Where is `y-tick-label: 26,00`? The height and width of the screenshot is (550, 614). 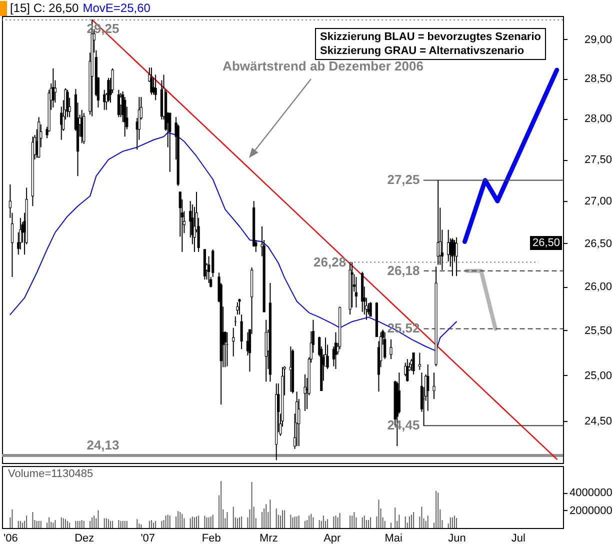
y-tick-label: 26,00 is located at coordinates (598, 287).